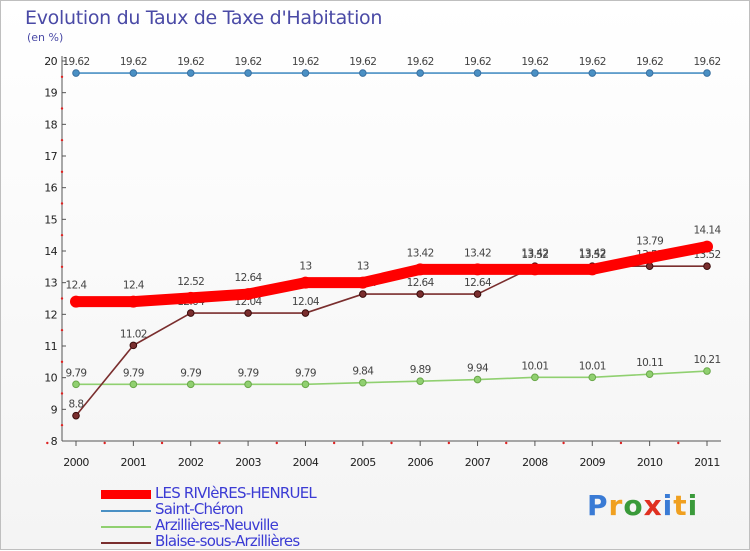  Describe the element at coordinates (649, 257) in the screenshot. I see `point-les-rivieres-henruel-2010` at that location.